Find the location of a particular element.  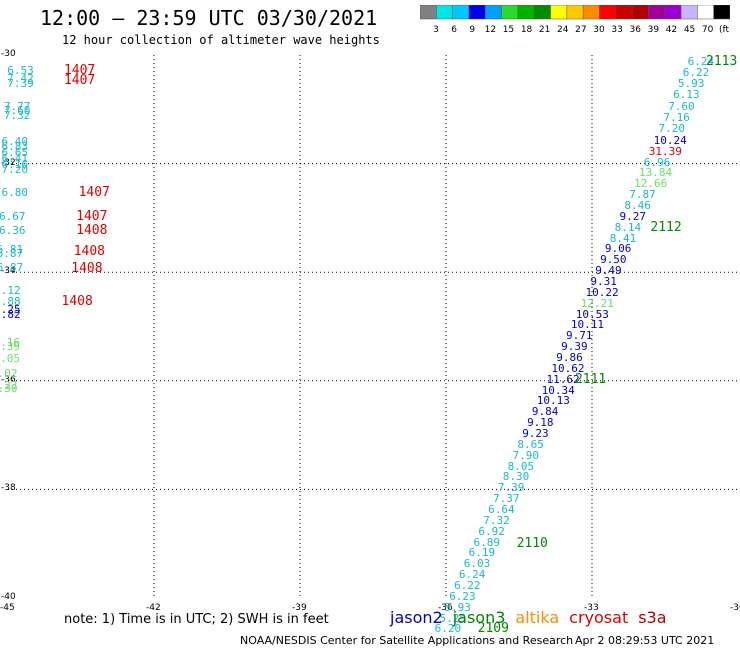

wave-height-label: 10.34 is located at coordinates (558, 390).